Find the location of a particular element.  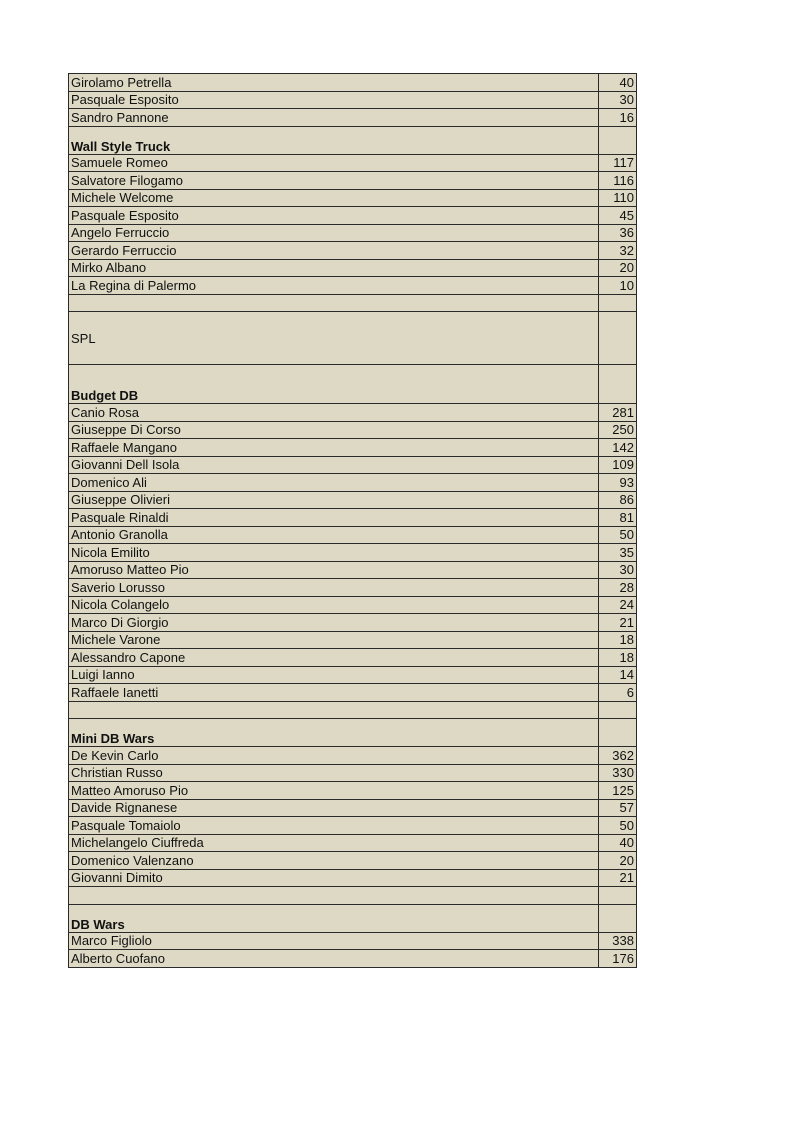

section-title: SPL is located at coordinates (333, 338).